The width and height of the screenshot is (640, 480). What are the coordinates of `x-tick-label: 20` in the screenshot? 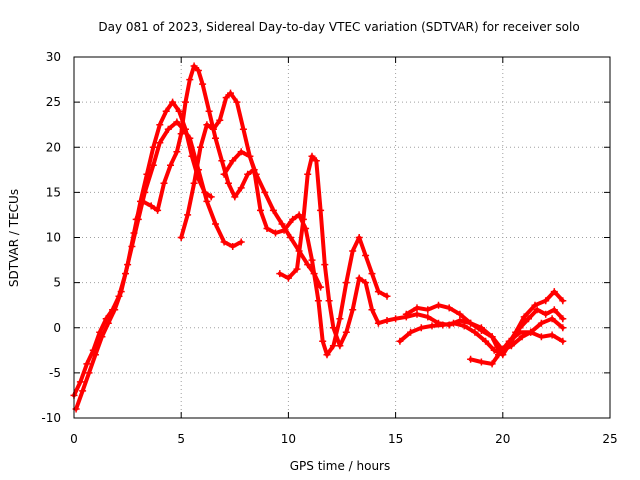 It's located at (502, 439).